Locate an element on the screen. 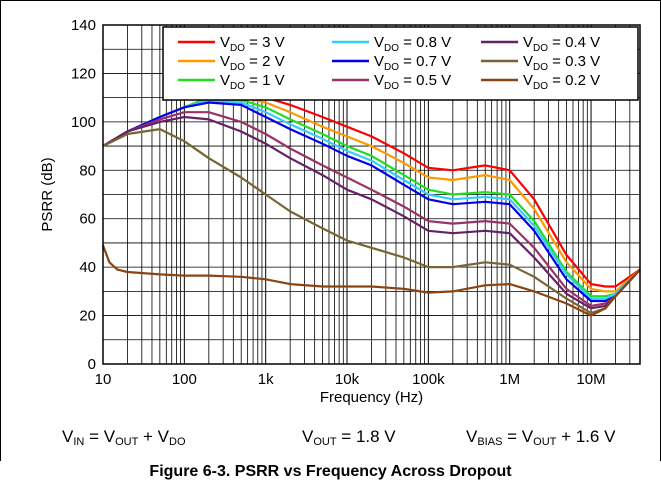  x-tick-label: 1M is located at coordinates (509, 379).